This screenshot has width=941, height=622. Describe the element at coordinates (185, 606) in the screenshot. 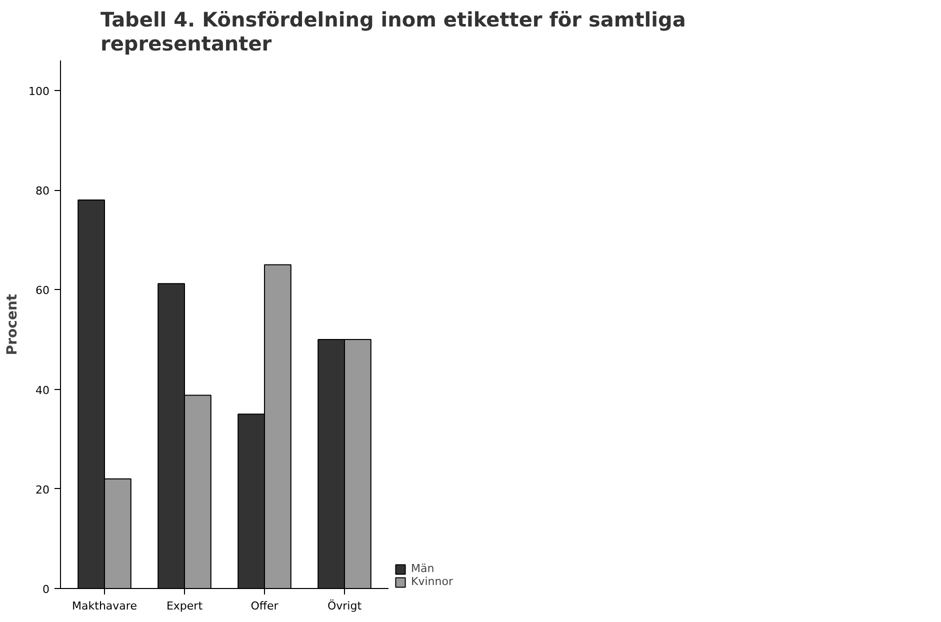

I see `x-tick-label: Expert` at that location.